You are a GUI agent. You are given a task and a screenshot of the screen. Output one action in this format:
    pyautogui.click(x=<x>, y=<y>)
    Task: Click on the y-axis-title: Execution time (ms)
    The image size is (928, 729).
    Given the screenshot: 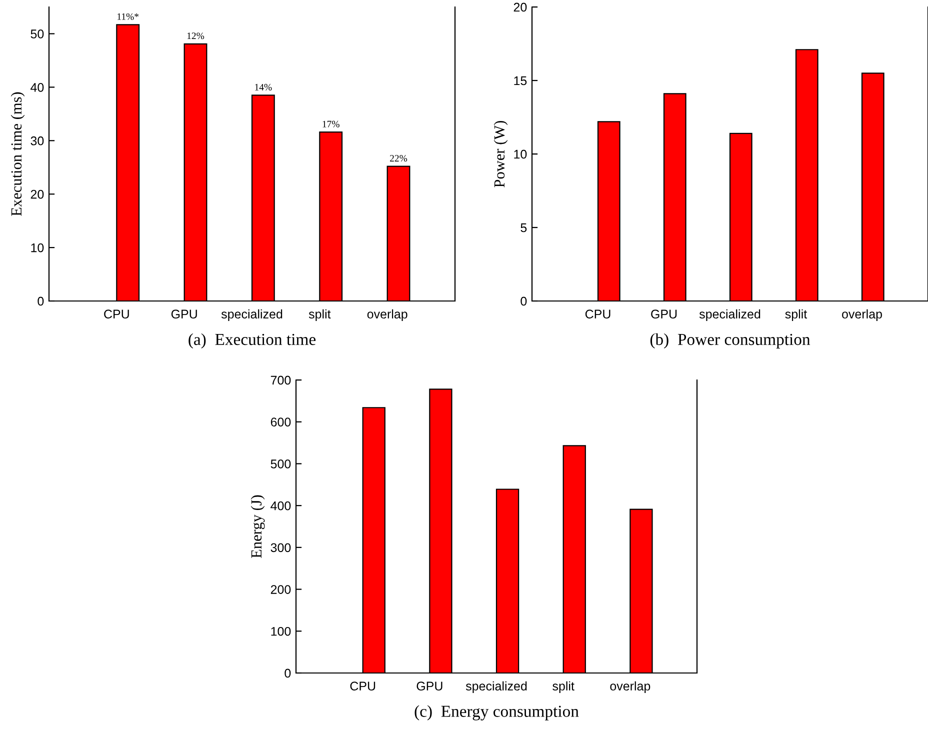 What is the action you would take?
    pyautogui.click(x=17, y=154)
    